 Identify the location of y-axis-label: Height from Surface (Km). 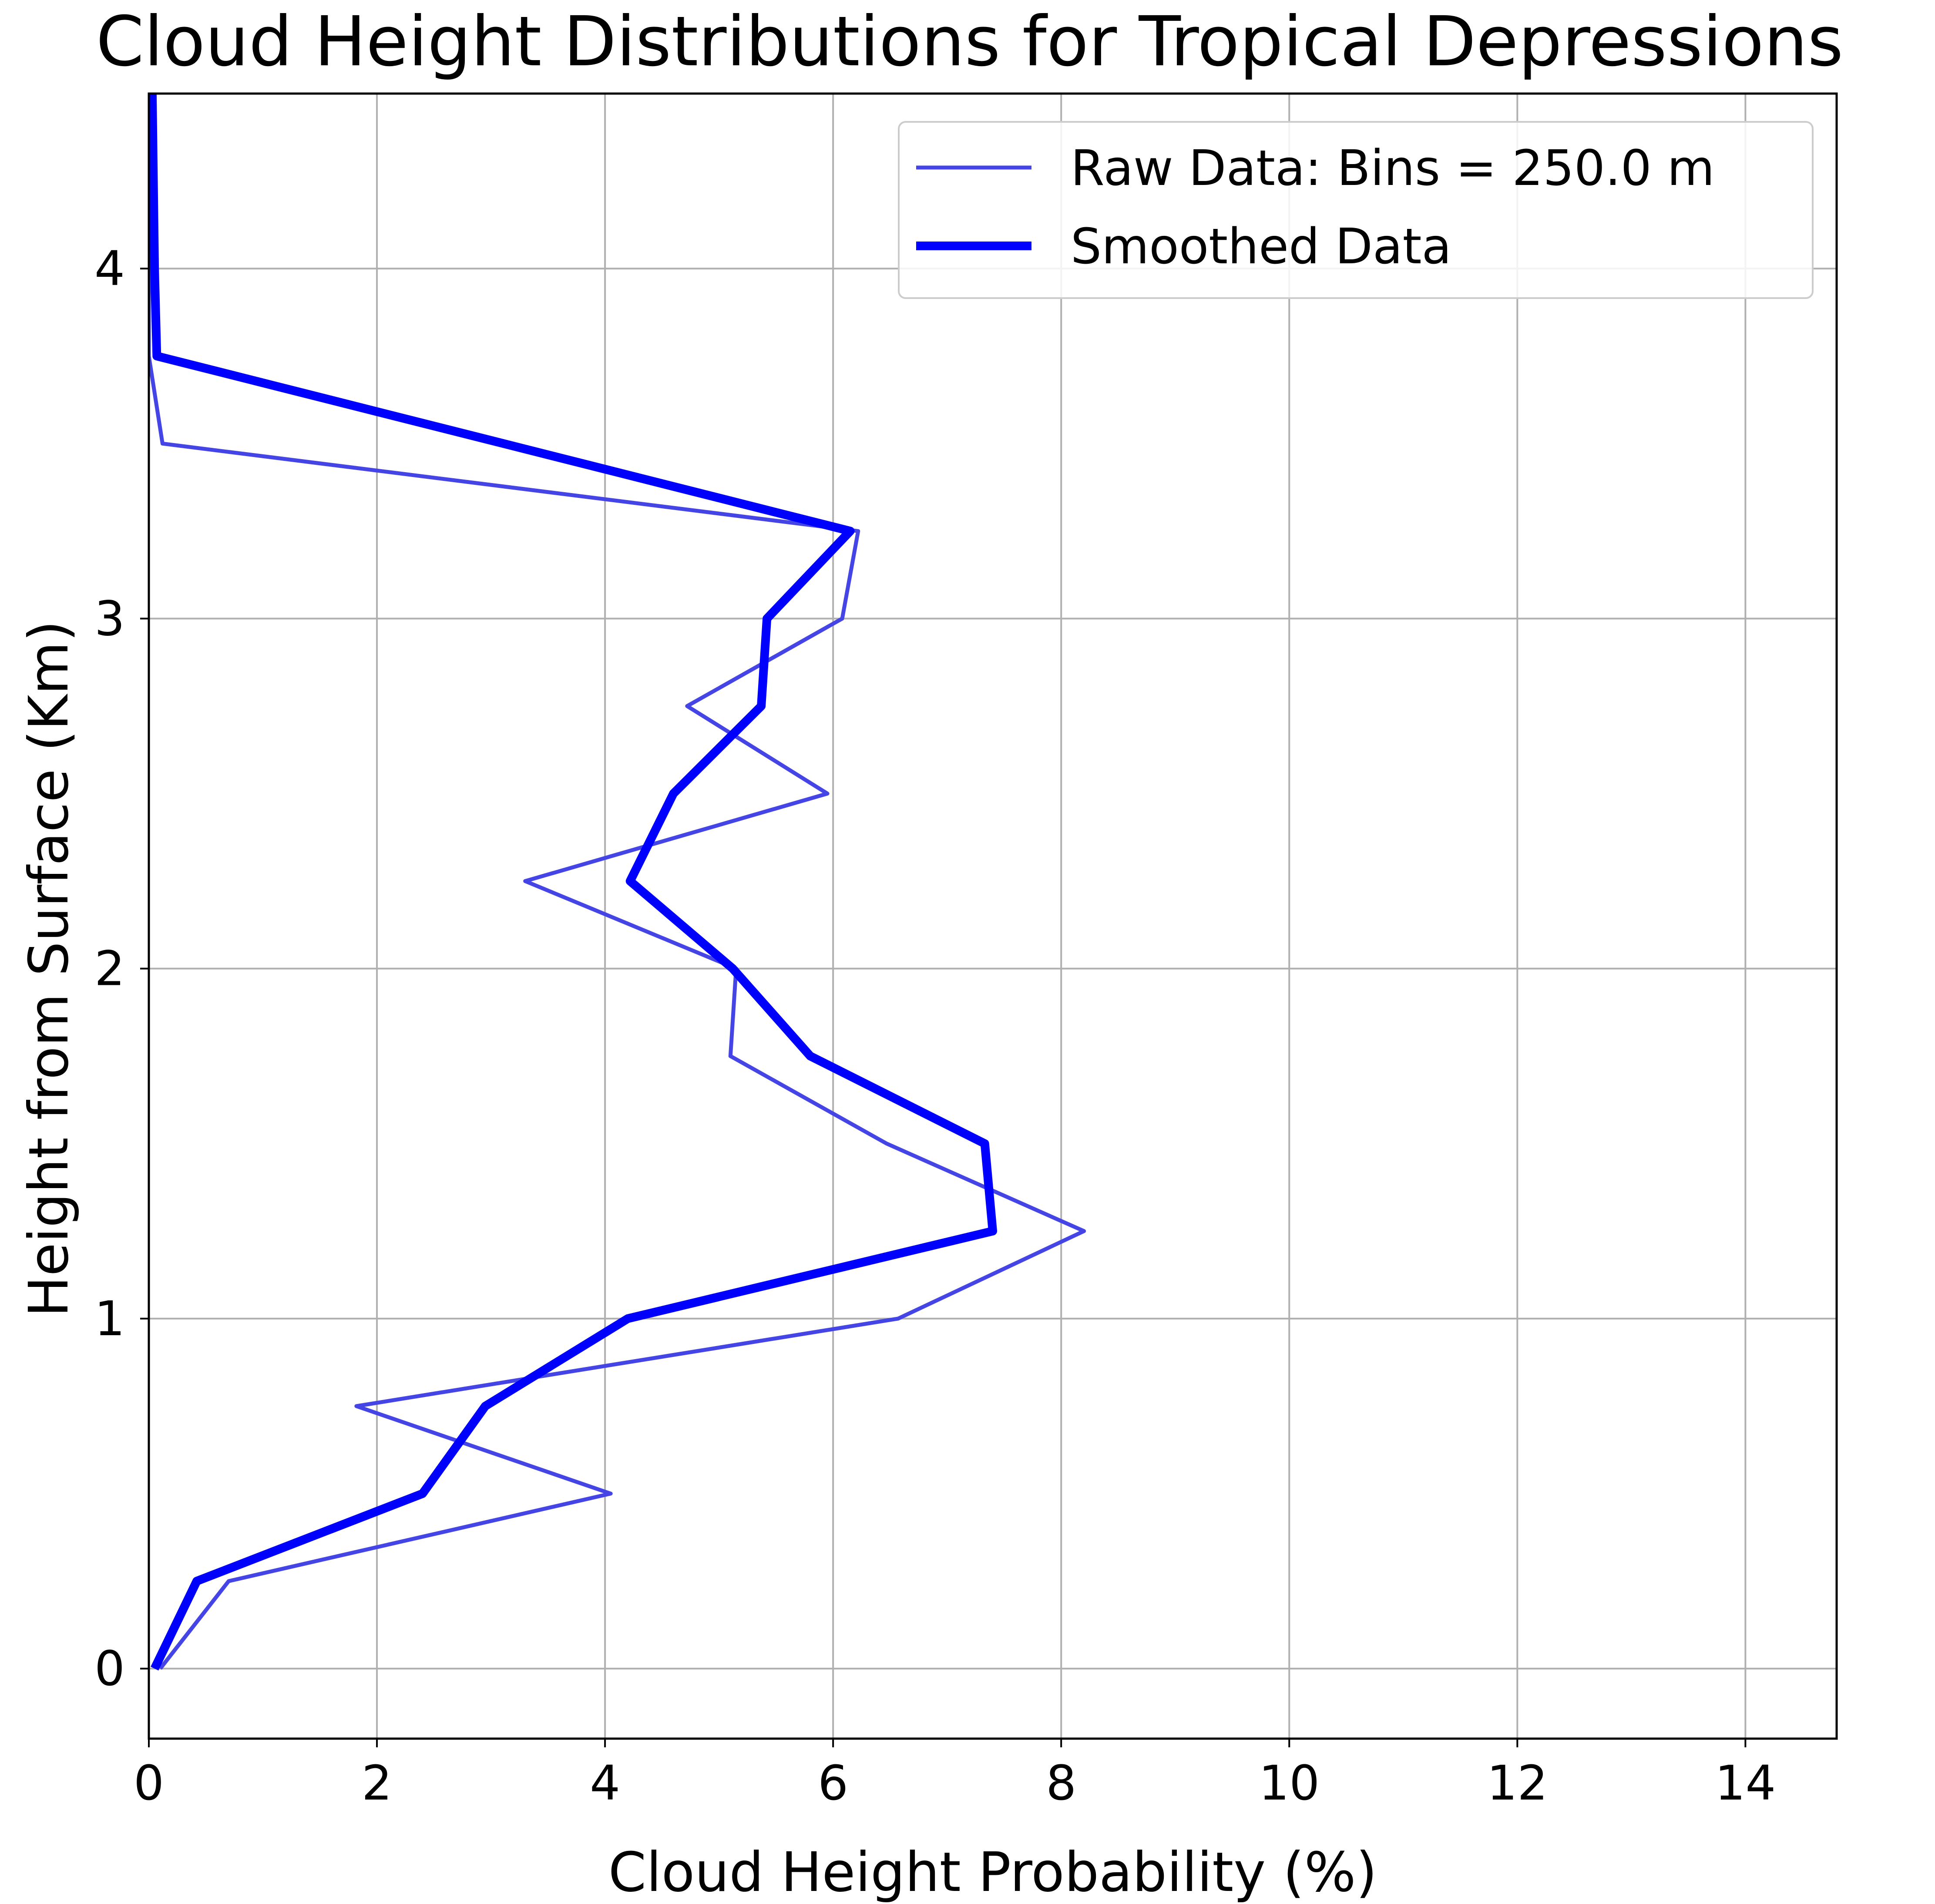
(49, 969).